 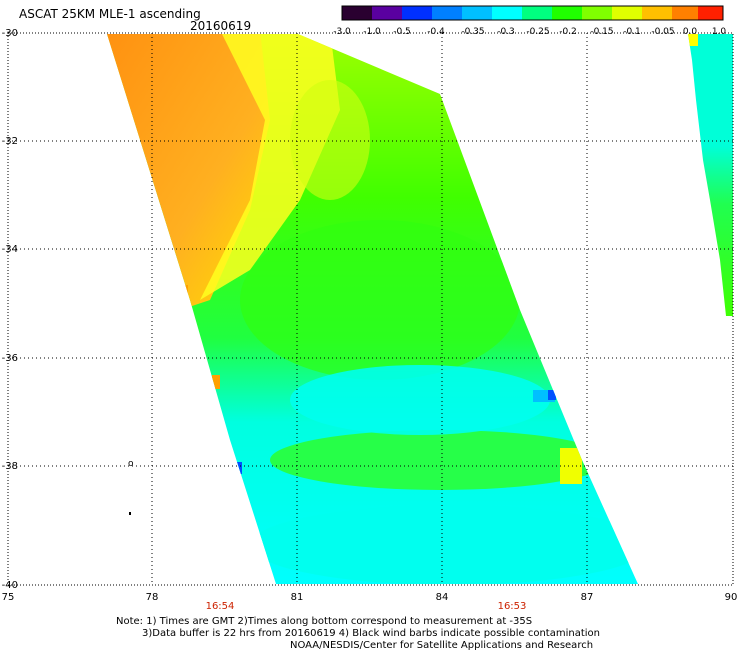 What do you see at coordinates (110, 14) in the screenshot?
I see `chart-title: ASCAT 25KM MLE-1 ascending` at bounding box center [110, 14].